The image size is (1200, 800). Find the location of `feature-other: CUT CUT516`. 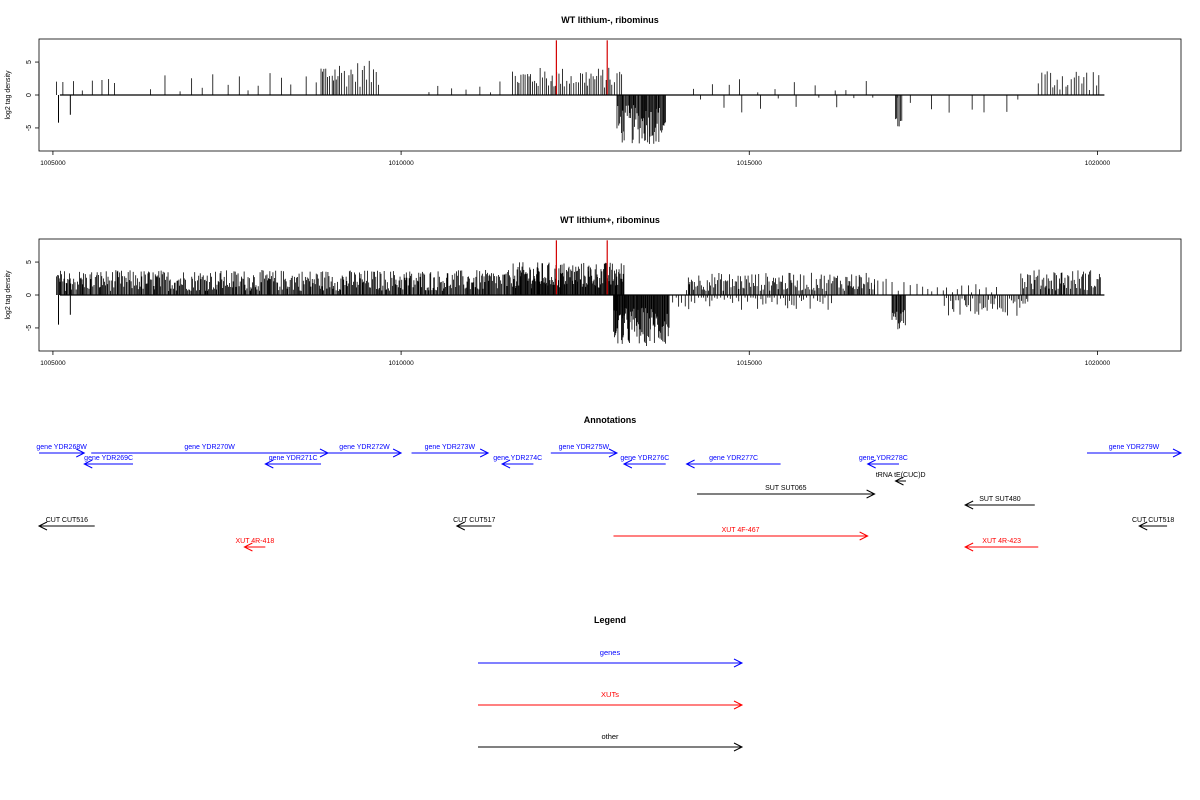

feature-other: CUT CUT516 is located at coordinates (66, 524).